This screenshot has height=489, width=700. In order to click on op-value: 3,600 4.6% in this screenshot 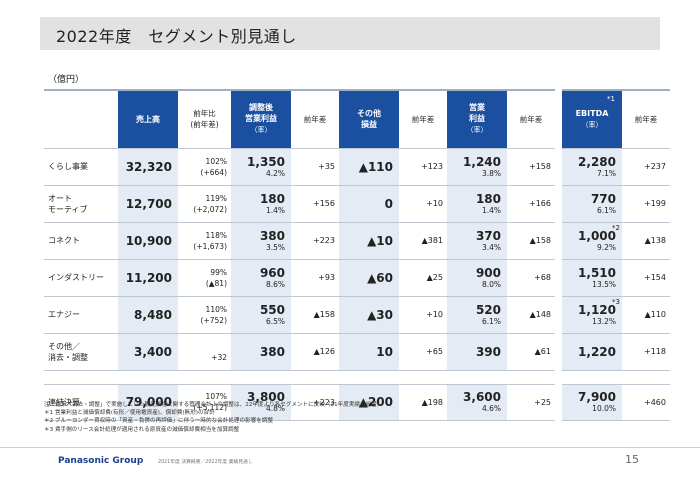, I will do `click(477, 402)`.